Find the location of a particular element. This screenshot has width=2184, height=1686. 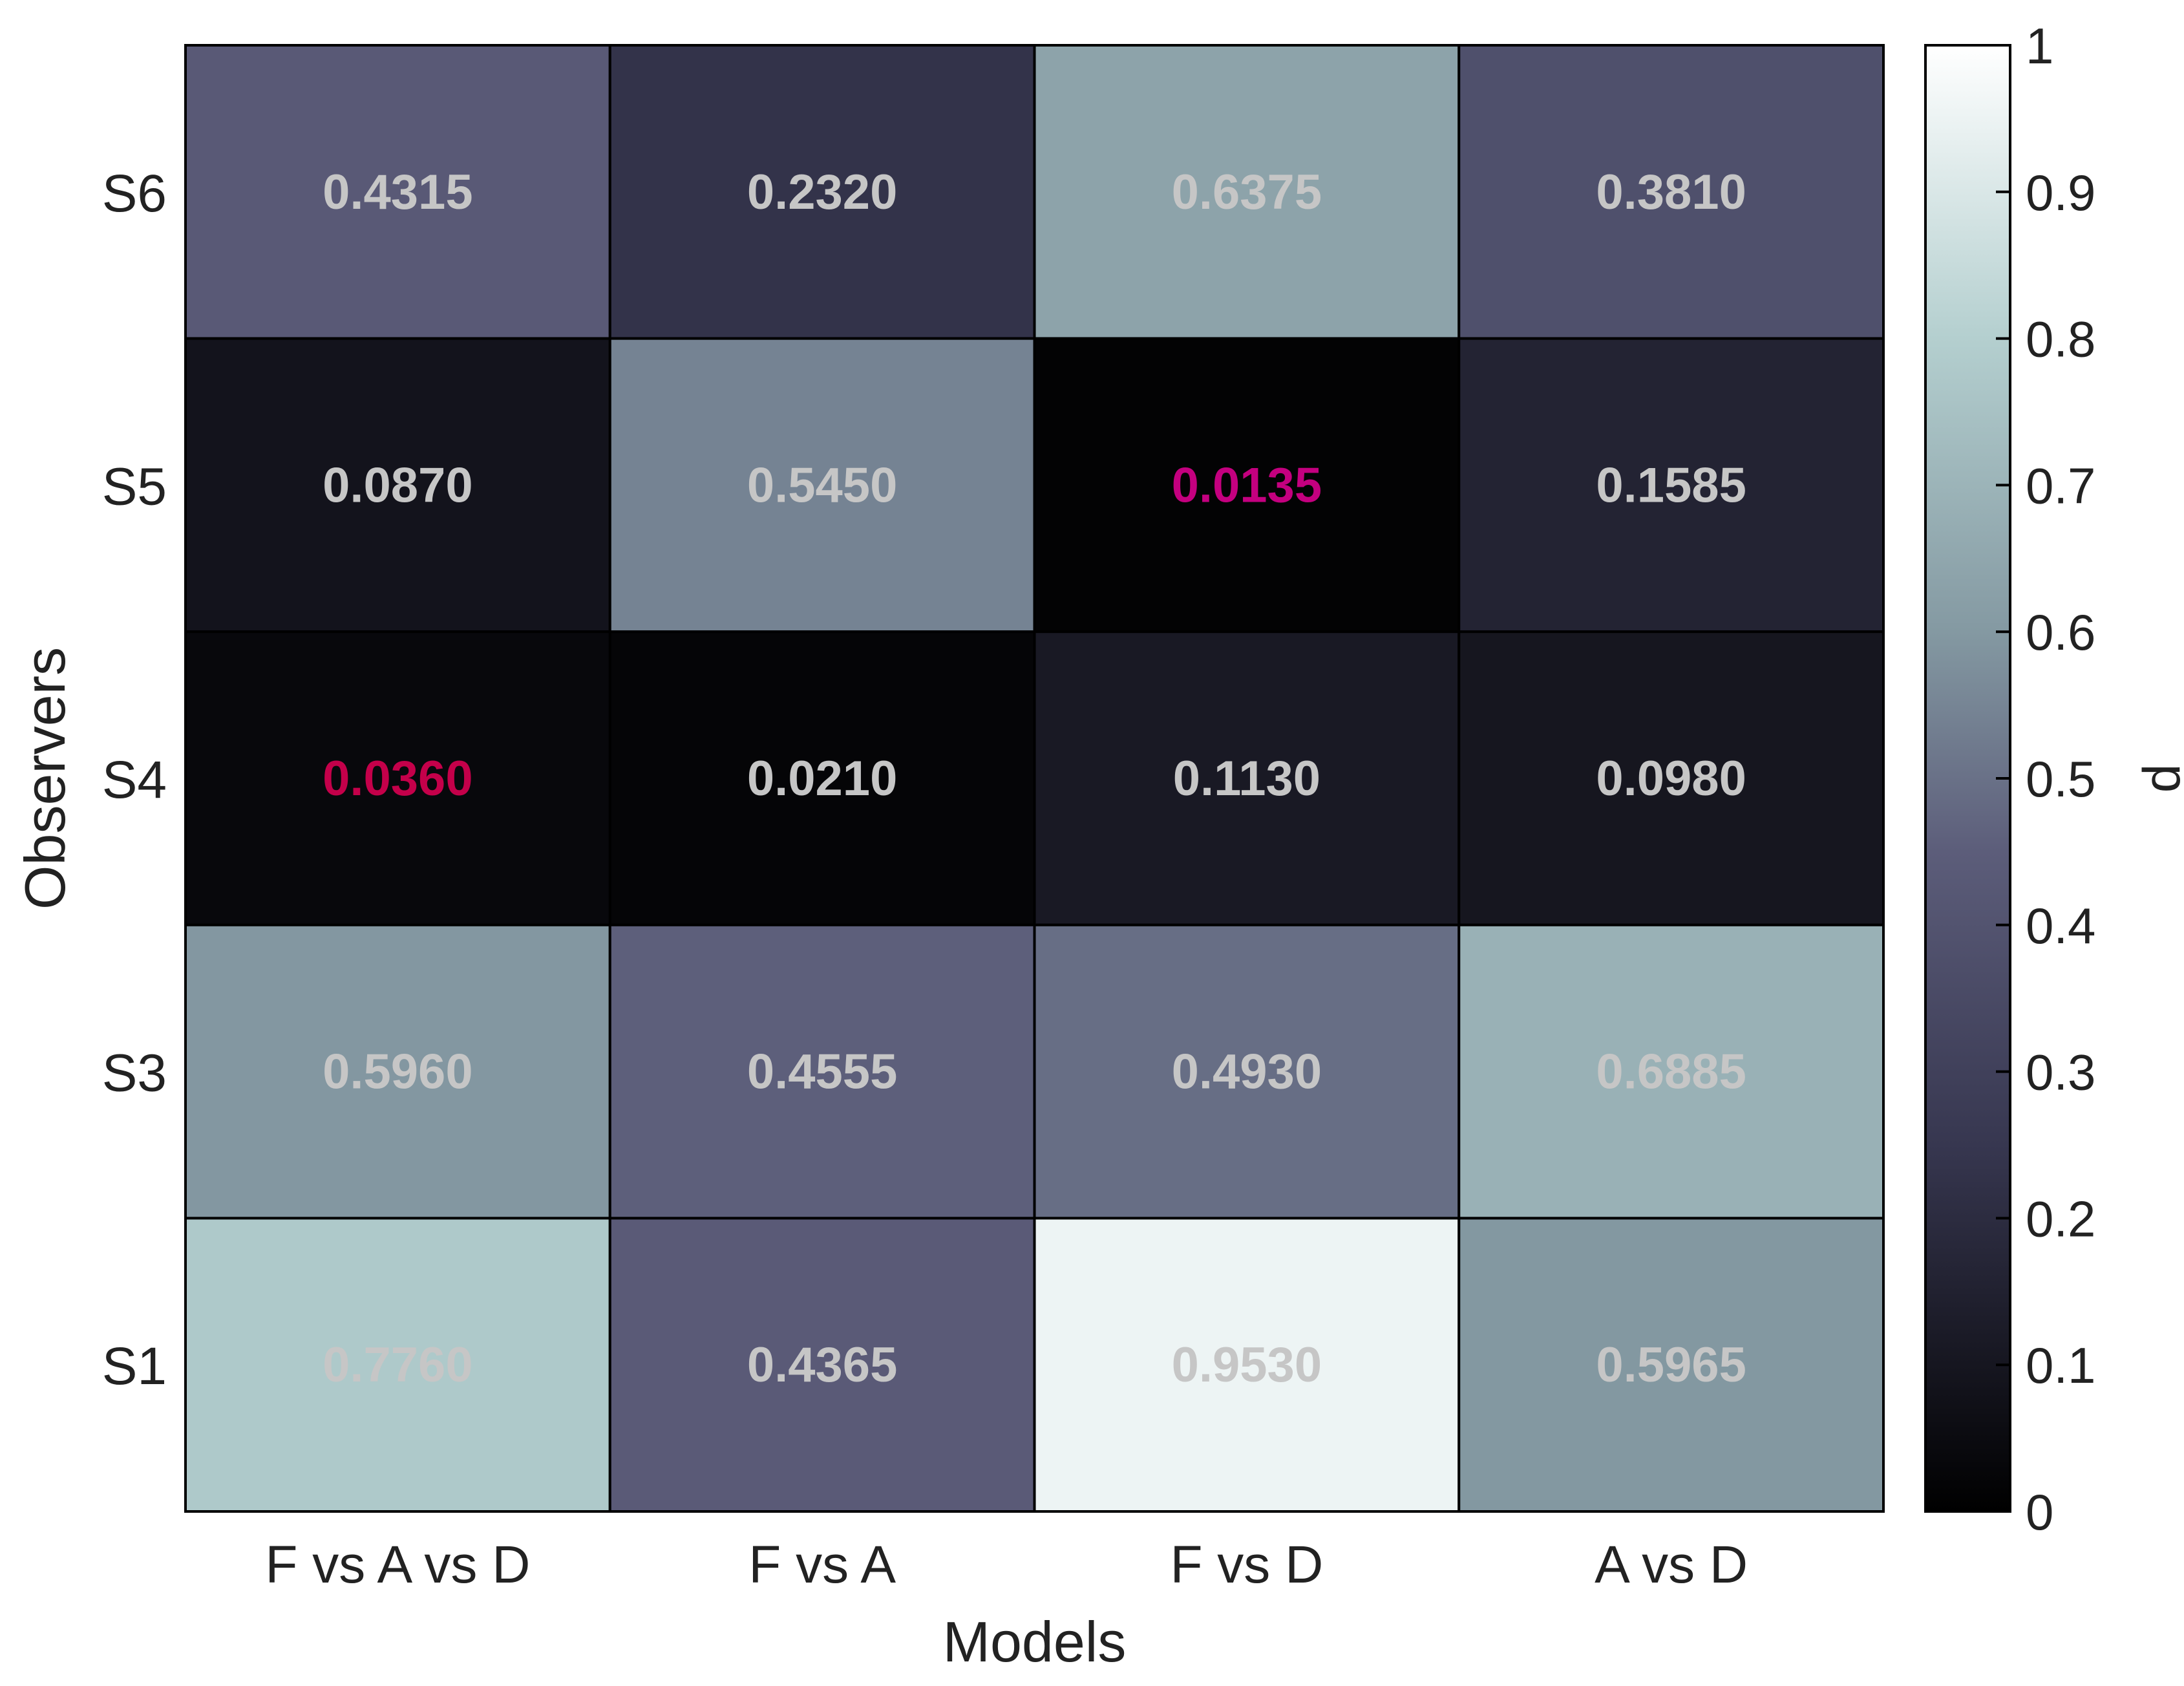

cell-value-label: 0.4930 is located at coordinates (1247, 1072).